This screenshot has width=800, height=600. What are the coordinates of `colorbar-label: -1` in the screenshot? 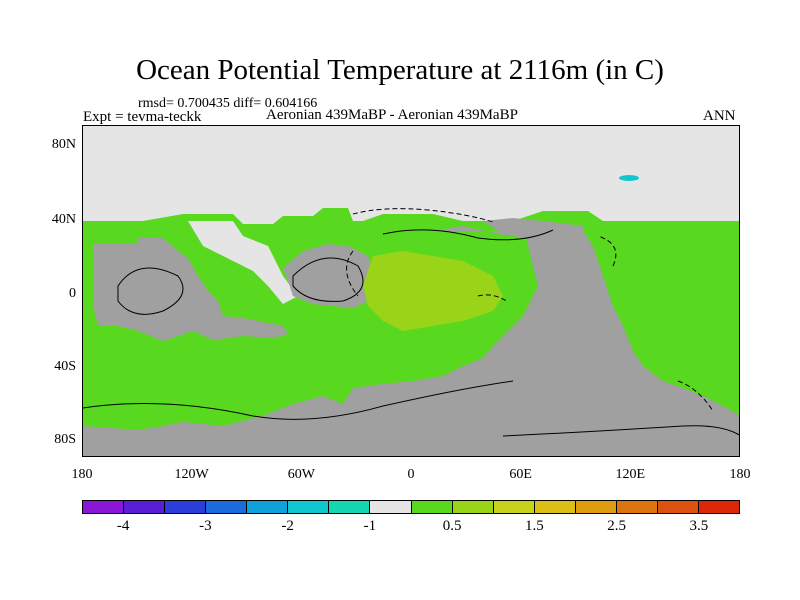 It's located at (370, 526).